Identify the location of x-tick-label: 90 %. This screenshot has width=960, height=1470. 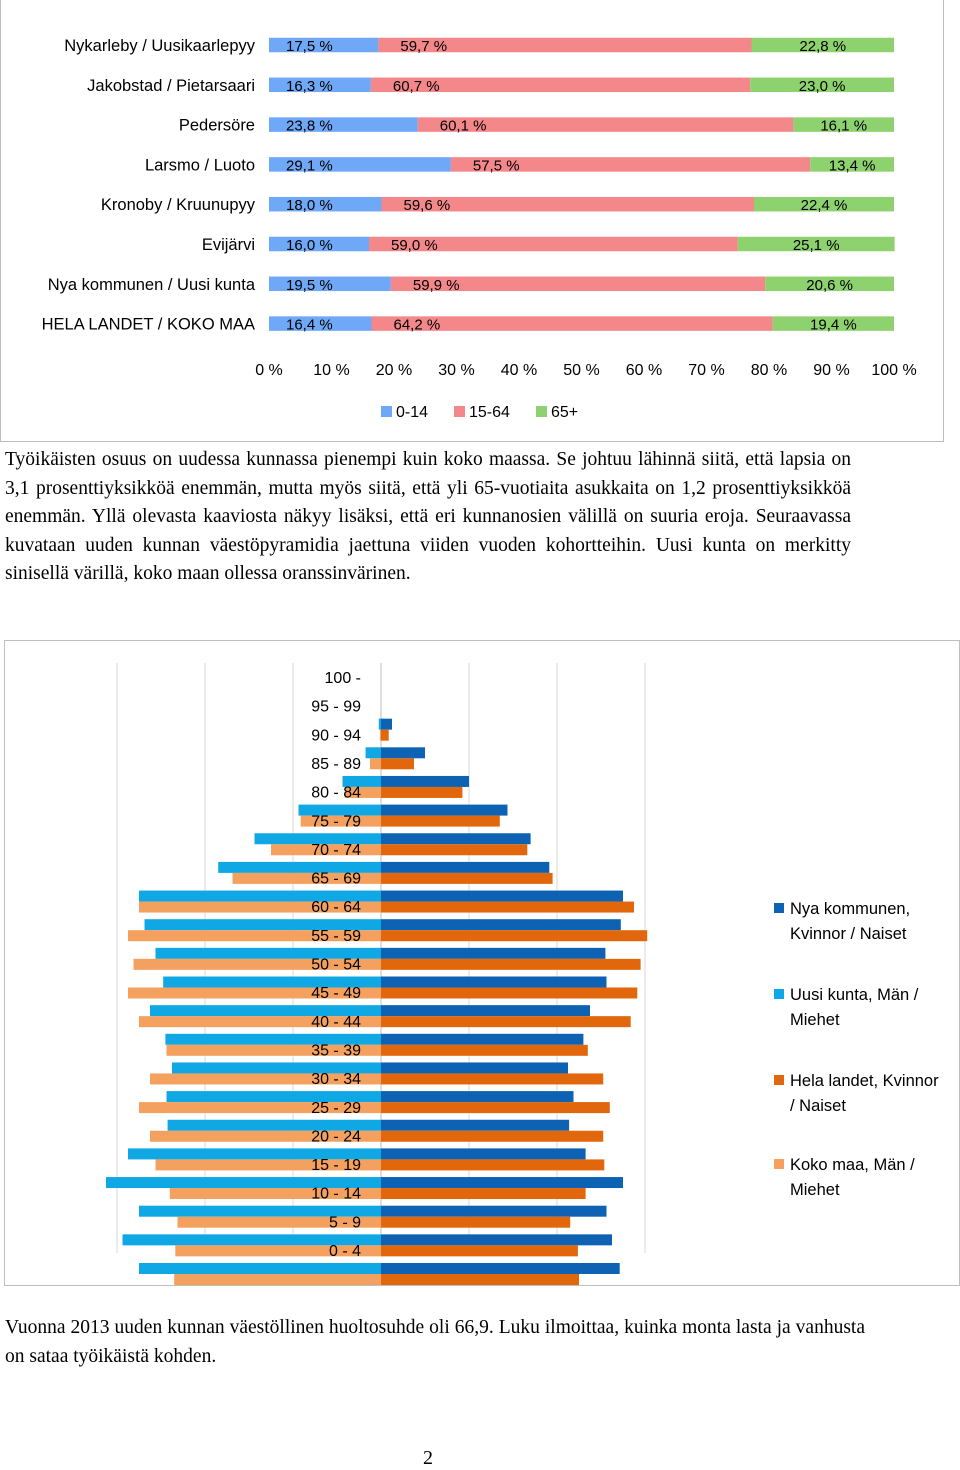
(831, 370).